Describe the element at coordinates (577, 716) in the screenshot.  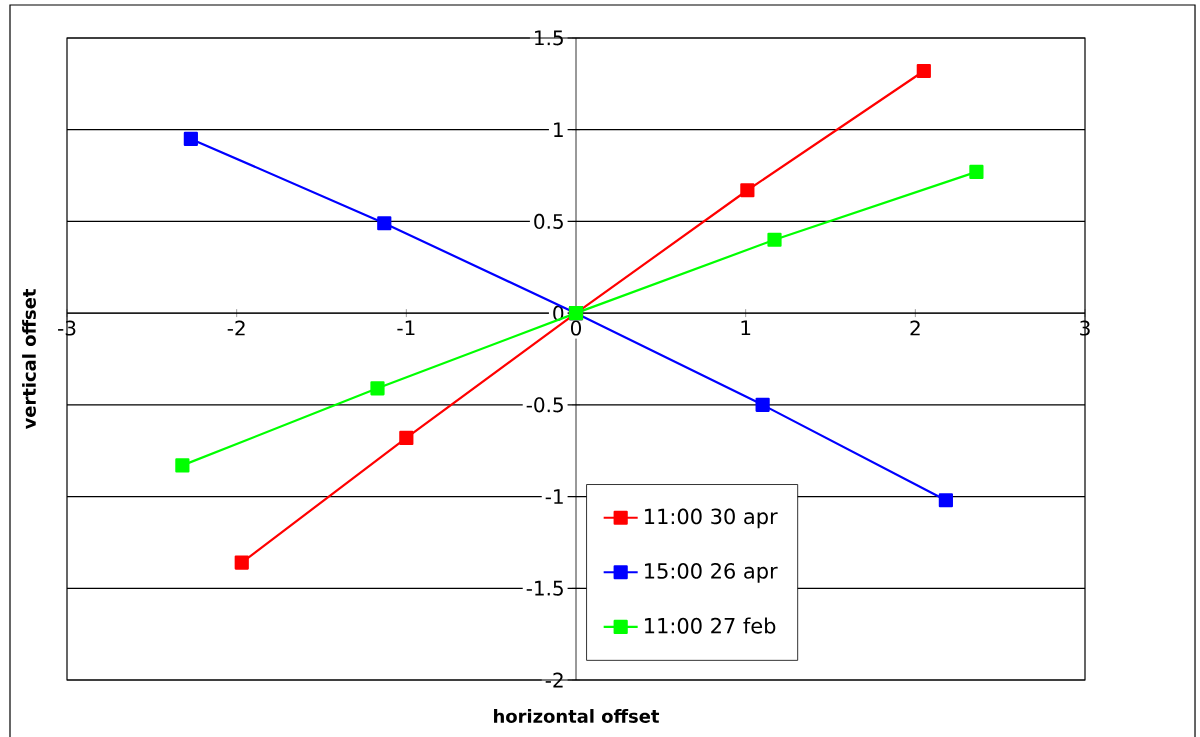
I see `x-axis-title: horizontal offset` at that location.